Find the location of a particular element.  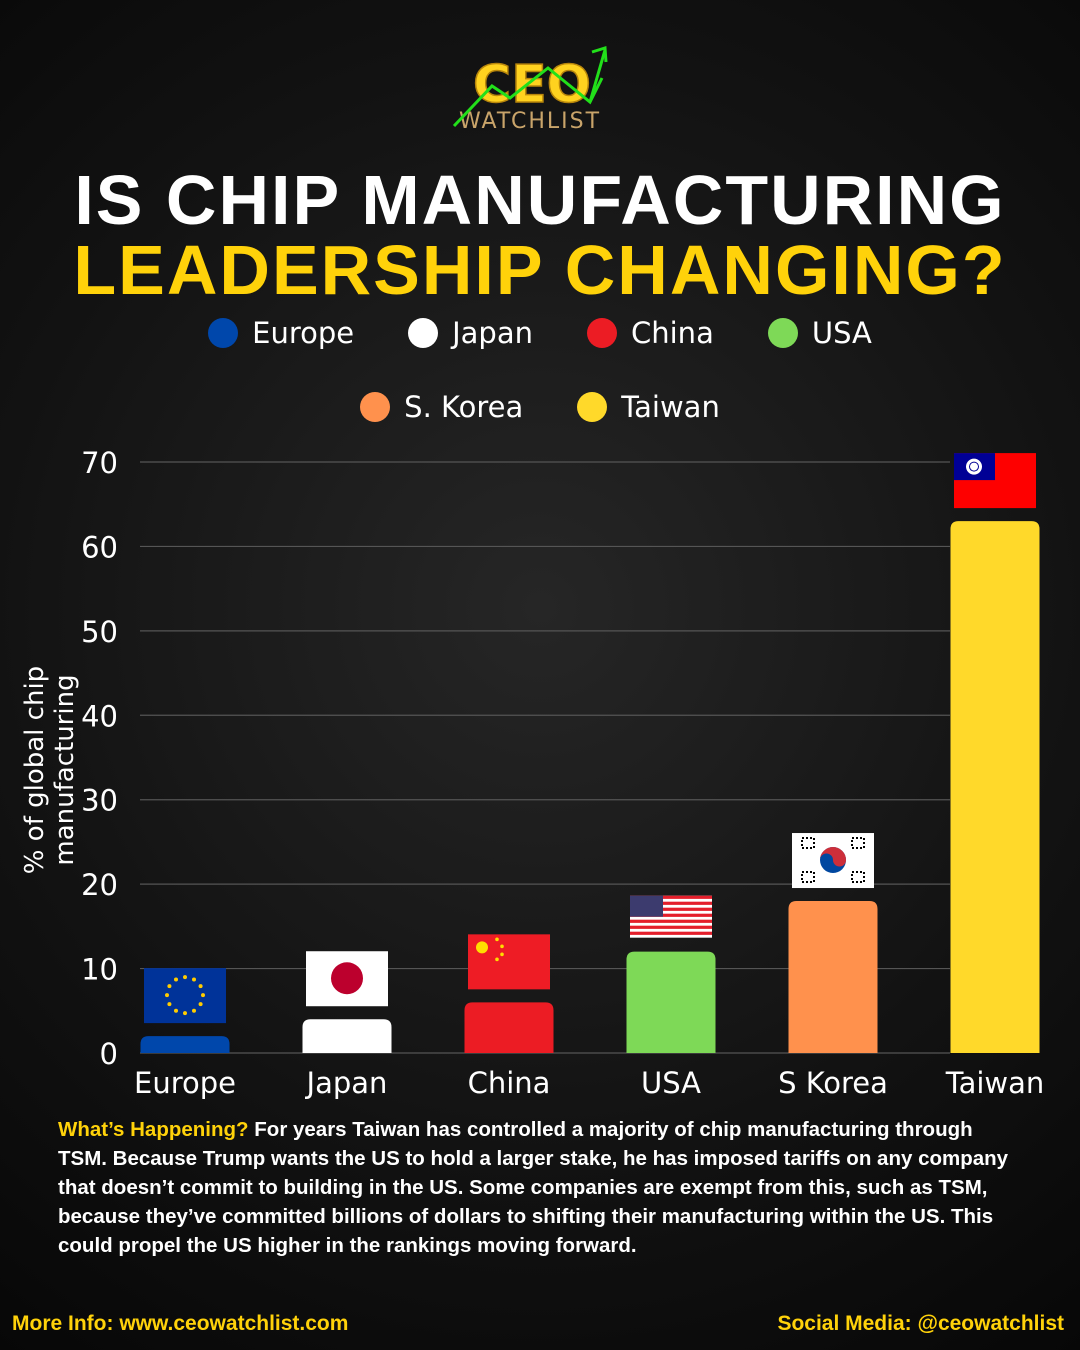

taeguk-red is located at coordinates (833, 857).